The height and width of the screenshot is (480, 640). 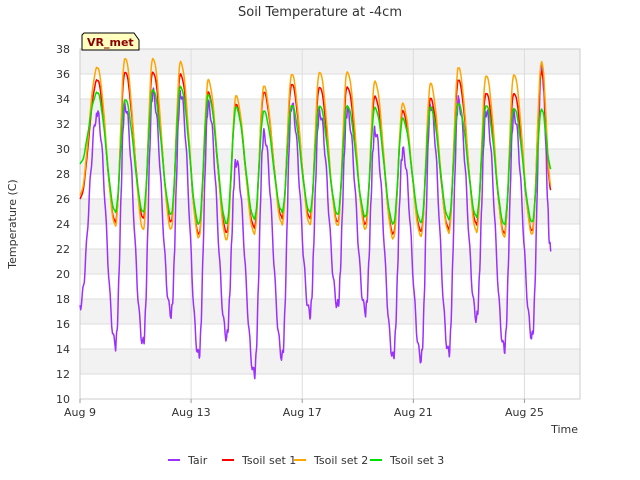 I want to click on legend-label: Tair, so click(x=197, y=460).